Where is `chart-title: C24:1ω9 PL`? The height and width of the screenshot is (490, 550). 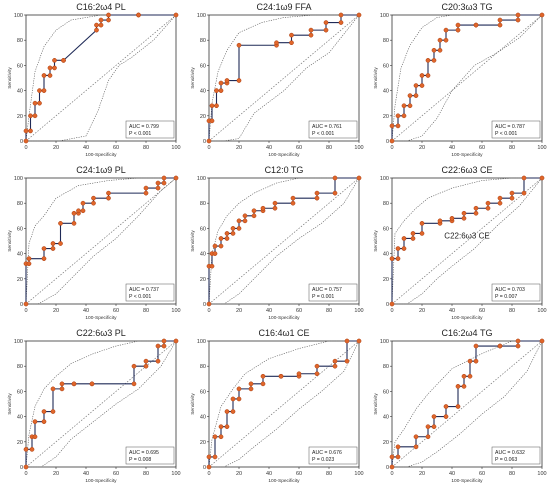 chart-title: C24:1ω9 PL is located at coordinates (101, 170).